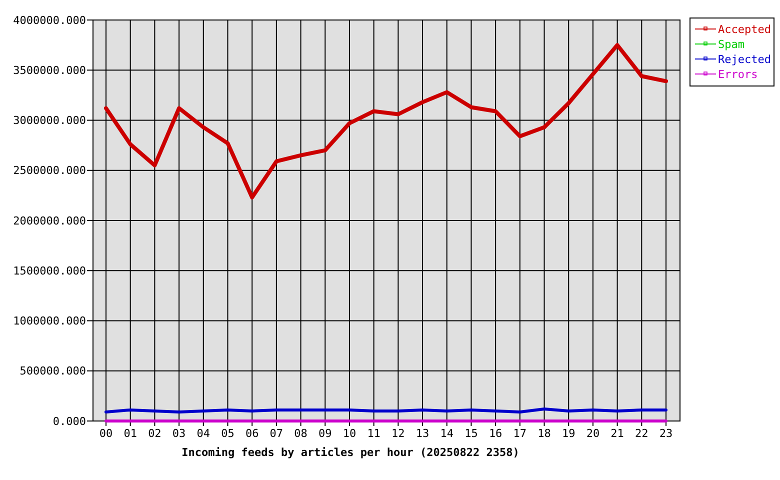 The width and height of the screenshot is (780, 480). I want to click on y-tick-label: 1500000.000, so click(49, 271).